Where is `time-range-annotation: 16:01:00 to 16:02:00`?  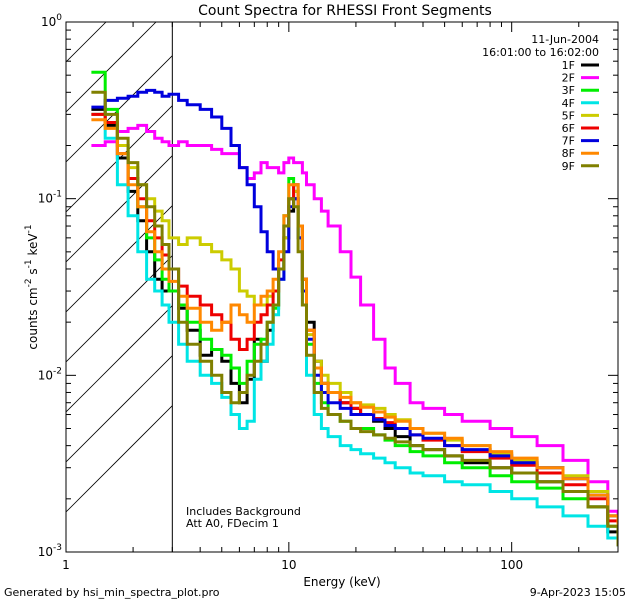 time-range-annotation: 16:01:00 to 16:02:00 is located at coordinates (540, 52).